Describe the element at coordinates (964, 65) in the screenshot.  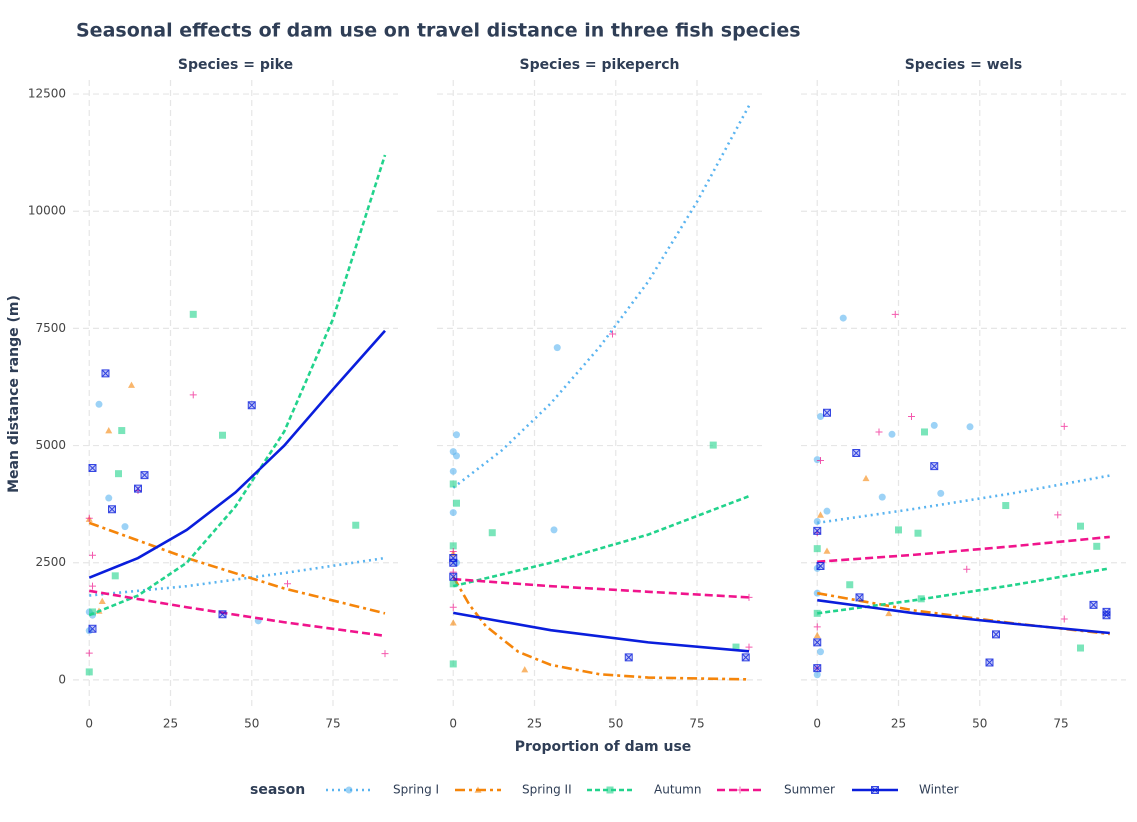
I see `facet-title: Species = wels` at that location.